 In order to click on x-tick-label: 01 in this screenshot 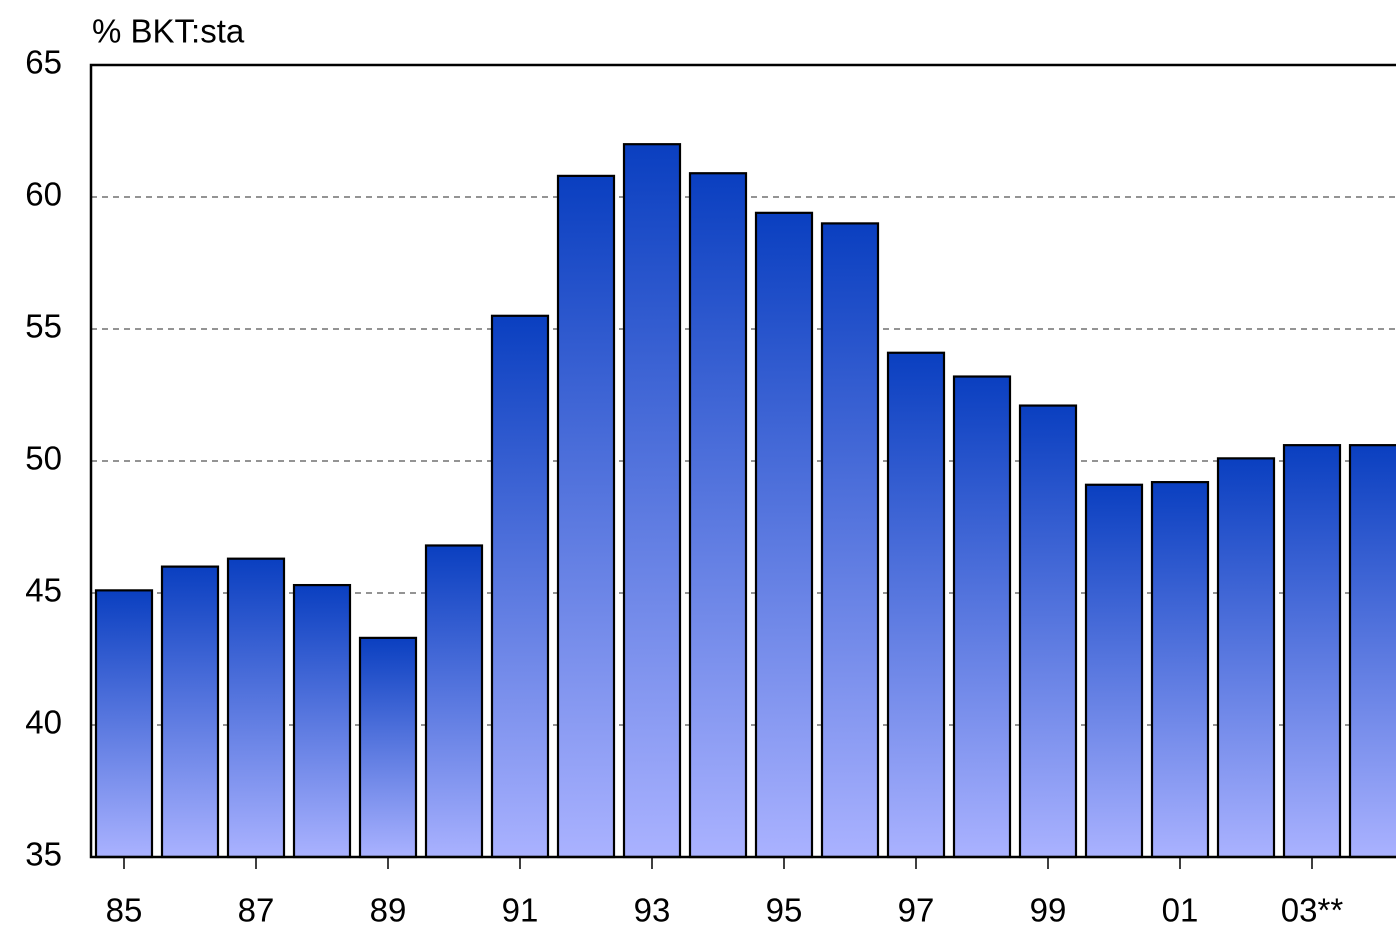, I will do `click(1180, 910)`.